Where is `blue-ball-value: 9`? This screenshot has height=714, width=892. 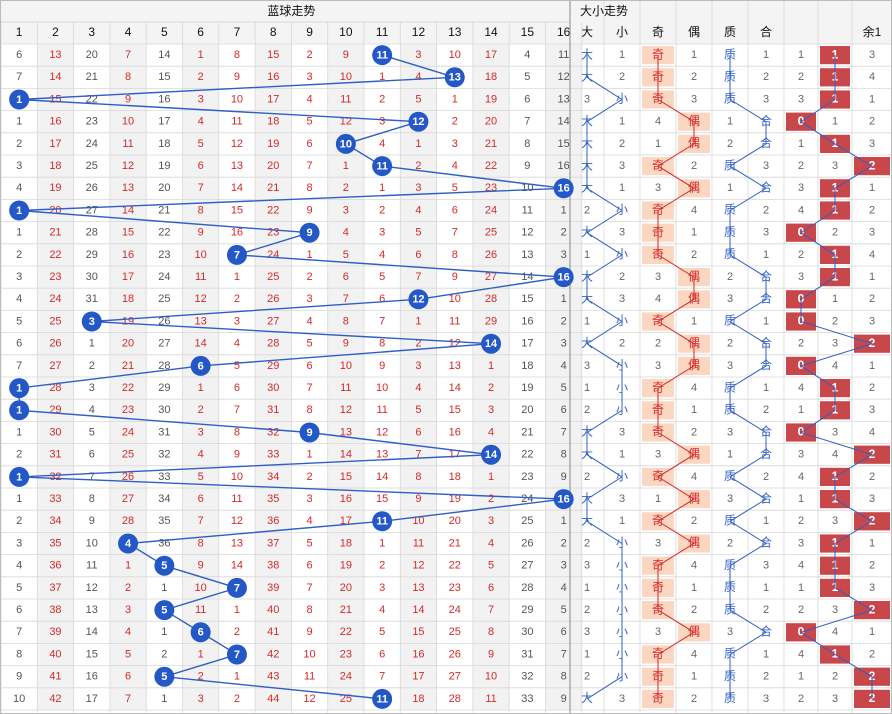 blue-ball-value: 9 is located at coordinates (309, 433).